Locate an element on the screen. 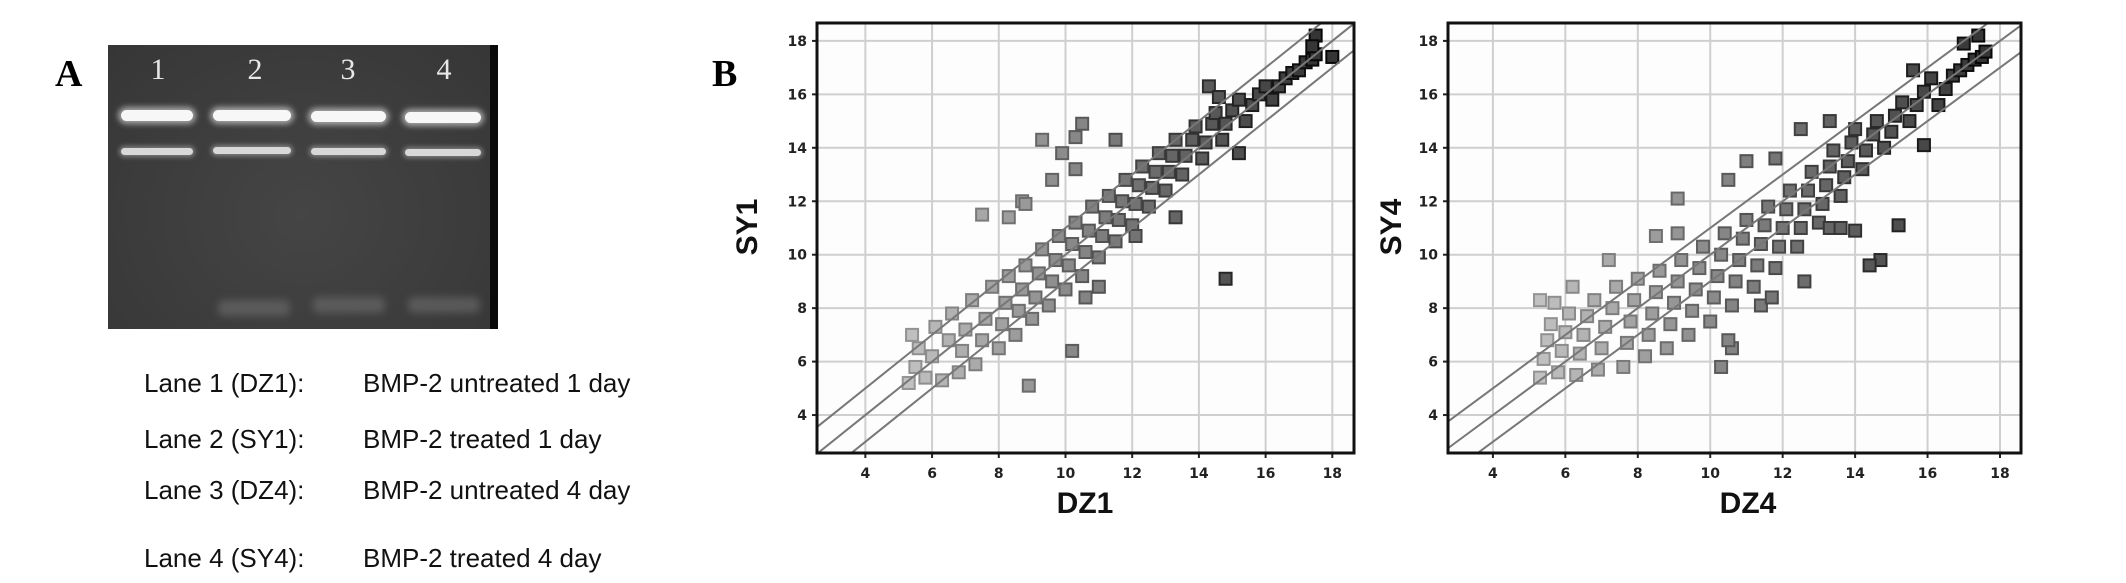 Image resolution: width=2126 pixels, height=583 pixels. y-tick-label: 18 is located at coordinates (1428, 42).